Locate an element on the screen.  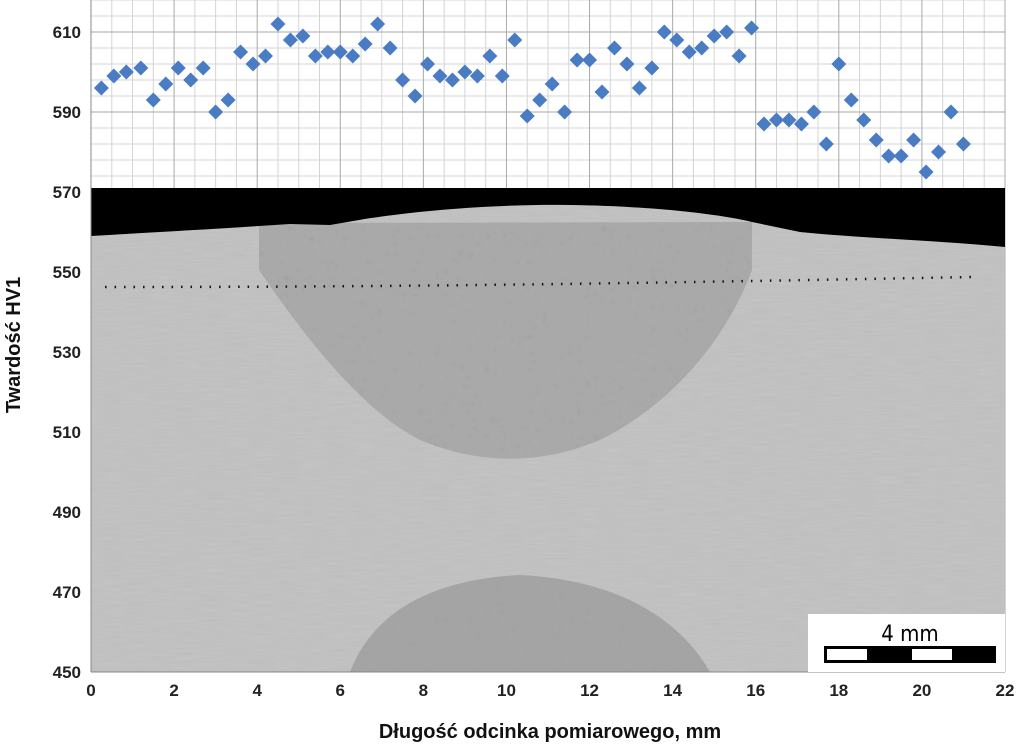
scale-bar: 4 mm is located at coordinates (906, 643).